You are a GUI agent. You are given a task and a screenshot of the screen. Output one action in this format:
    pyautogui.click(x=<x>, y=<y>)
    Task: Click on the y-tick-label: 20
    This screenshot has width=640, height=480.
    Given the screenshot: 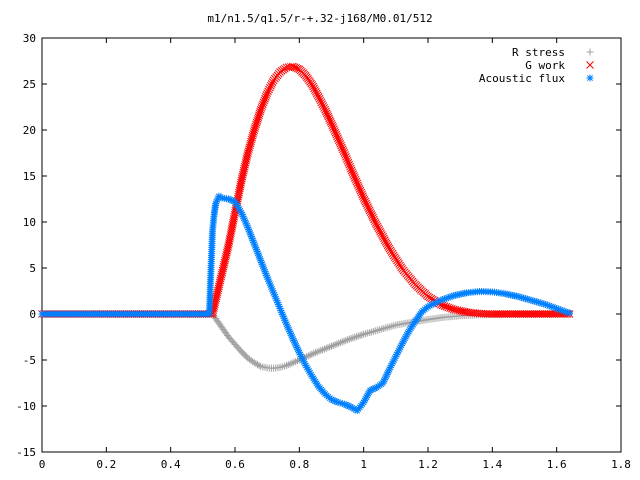 What is the action you would take?
    pyautogui.click(x=29, y=130)
    